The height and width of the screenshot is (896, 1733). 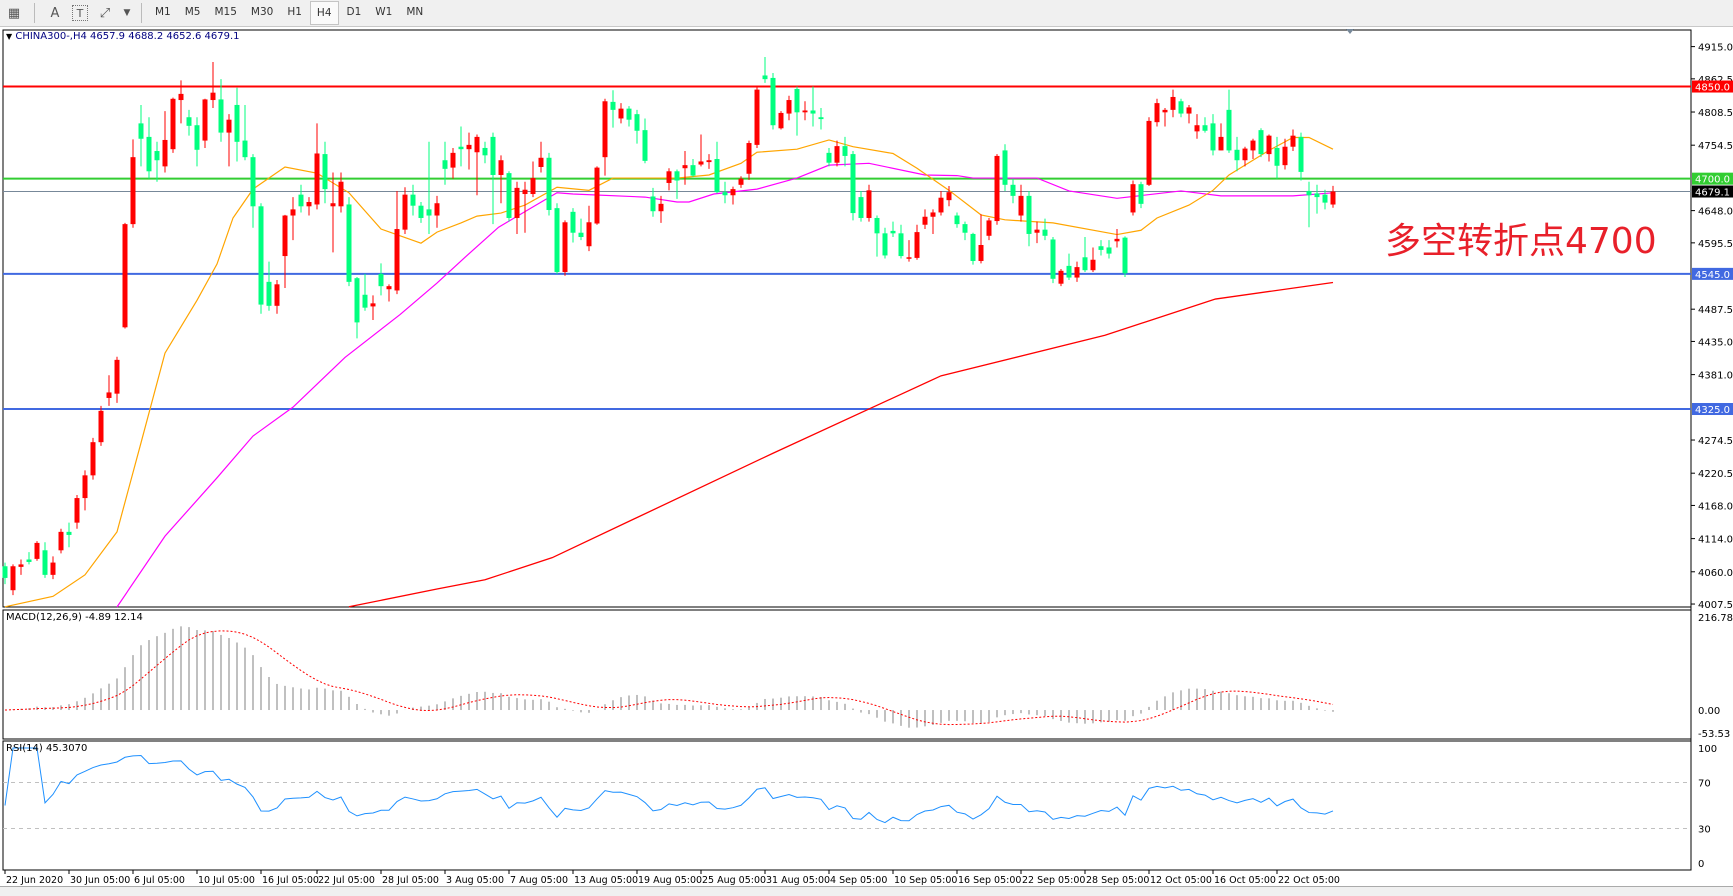 I want to click on macd-tick-label: 0.00, so click(x=1709, y=711).